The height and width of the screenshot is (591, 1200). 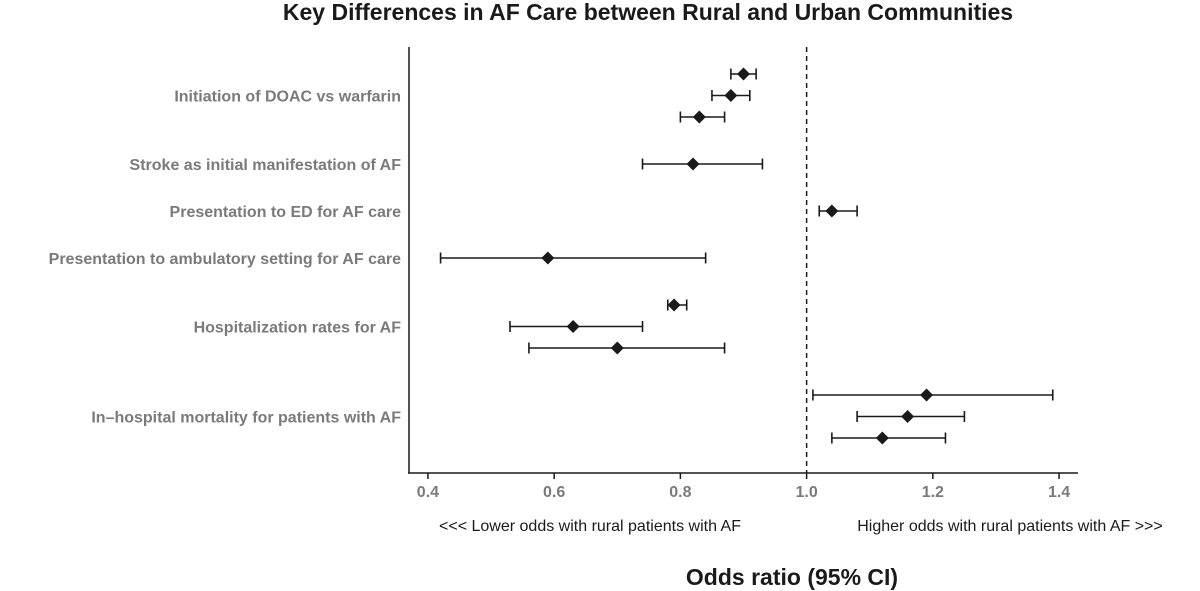 I want to click on x-tick-label: 1.0, so click(x=806, y=492).